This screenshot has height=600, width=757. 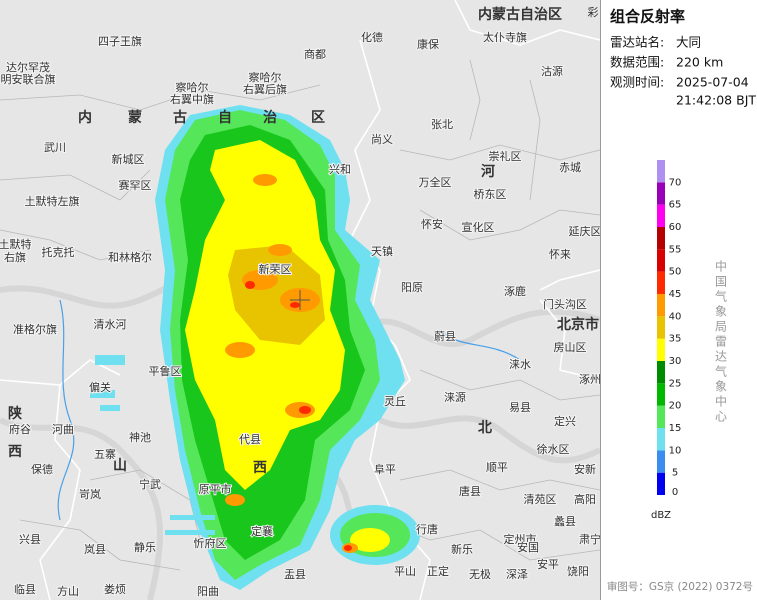 What do you see at coordinates (428, 44) in the screenshot?
I see `place-label: 康保` at bounding box center [428, 44].